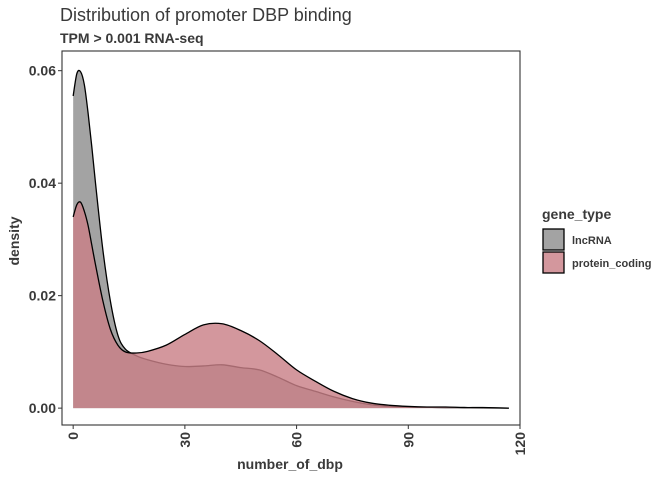 The image size is (672, 480). I want to click on y-axis: 0.00 0.02 0.04 0.06, so click(45, 239).